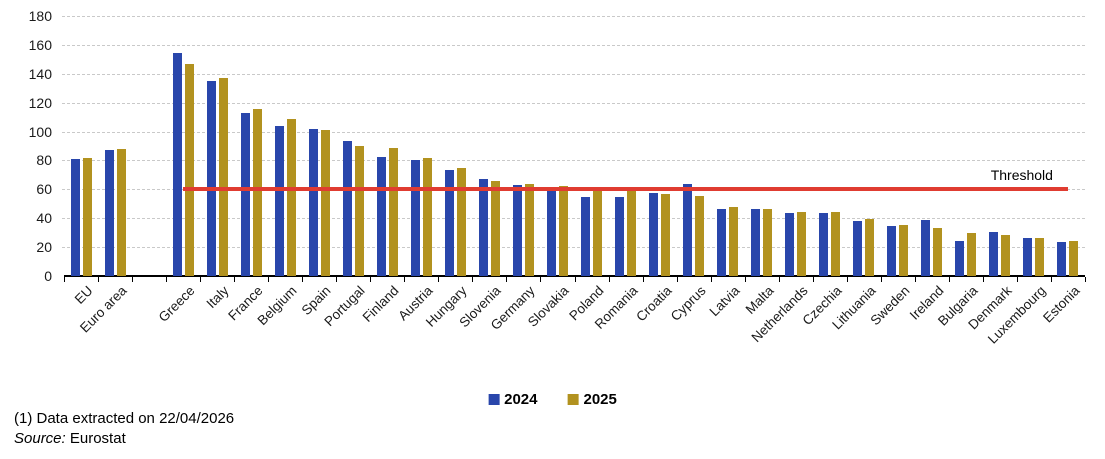 This screenshot has width=1105, height=459. I want to click on bar-2025-italy, so click(223, 177).